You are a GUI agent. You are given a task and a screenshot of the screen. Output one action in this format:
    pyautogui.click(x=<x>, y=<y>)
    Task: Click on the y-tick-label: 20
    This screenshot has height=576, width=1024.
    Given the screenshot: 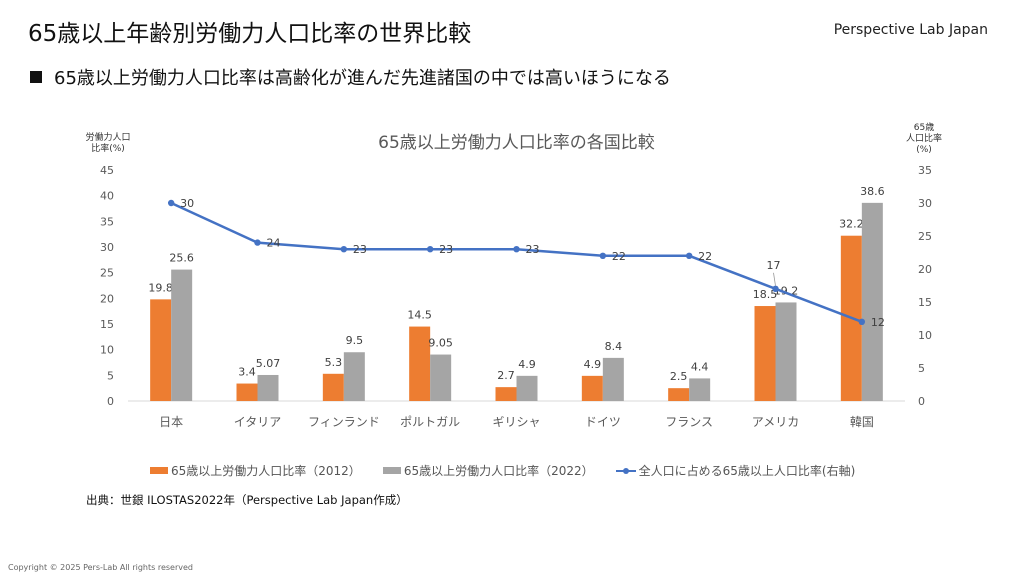 What is the action you would take?
    pyautogui.click(x=107, y=298)
    